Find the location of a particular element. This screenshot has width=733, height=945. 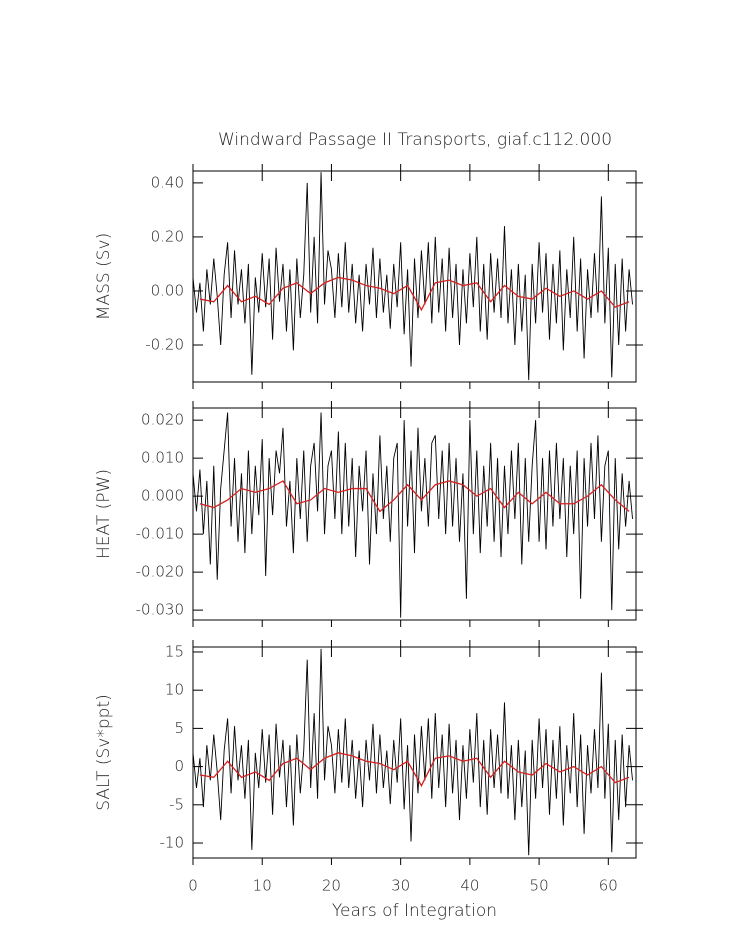

y-axis-label: MASS (Sv) is located at coordinates (104, 276).